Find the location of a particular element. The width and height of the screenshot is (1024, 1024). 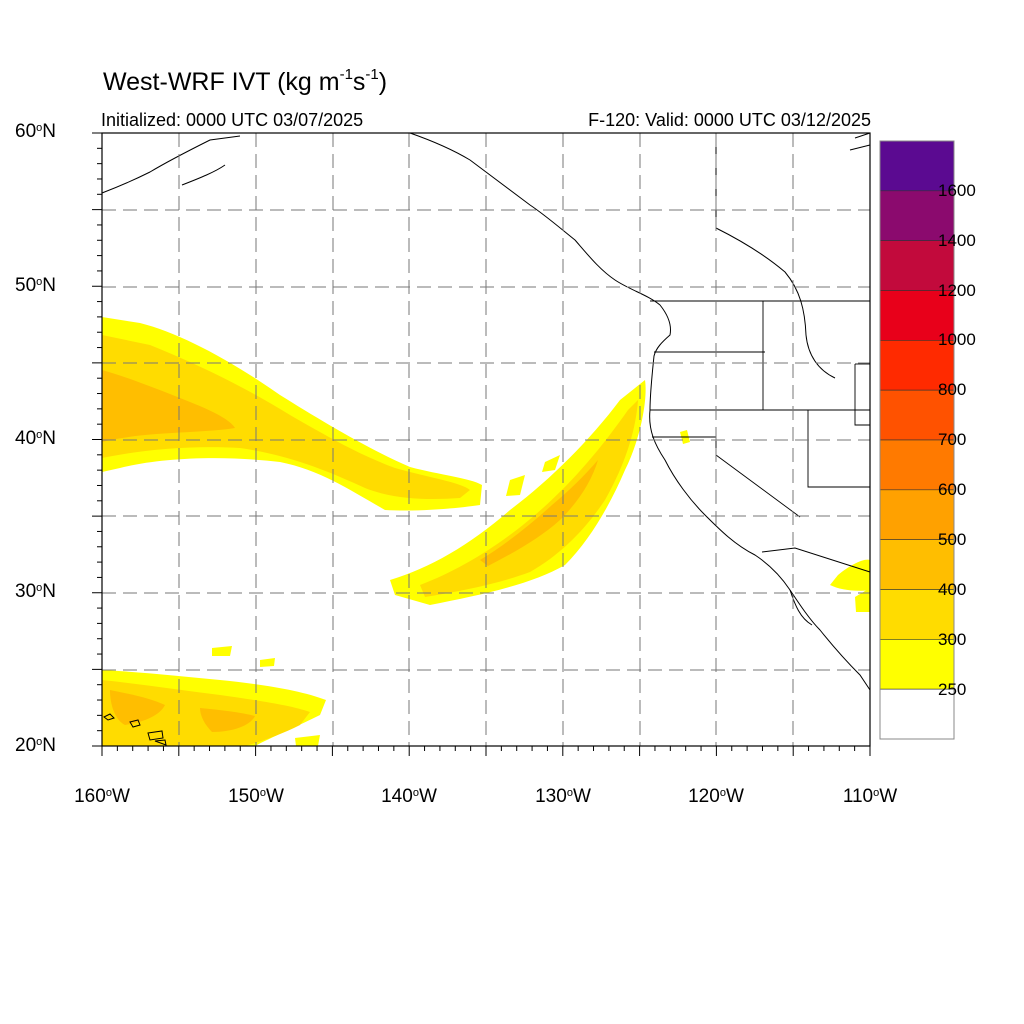

lon-label-150w: 150oW is located at coordinates (256, 796).